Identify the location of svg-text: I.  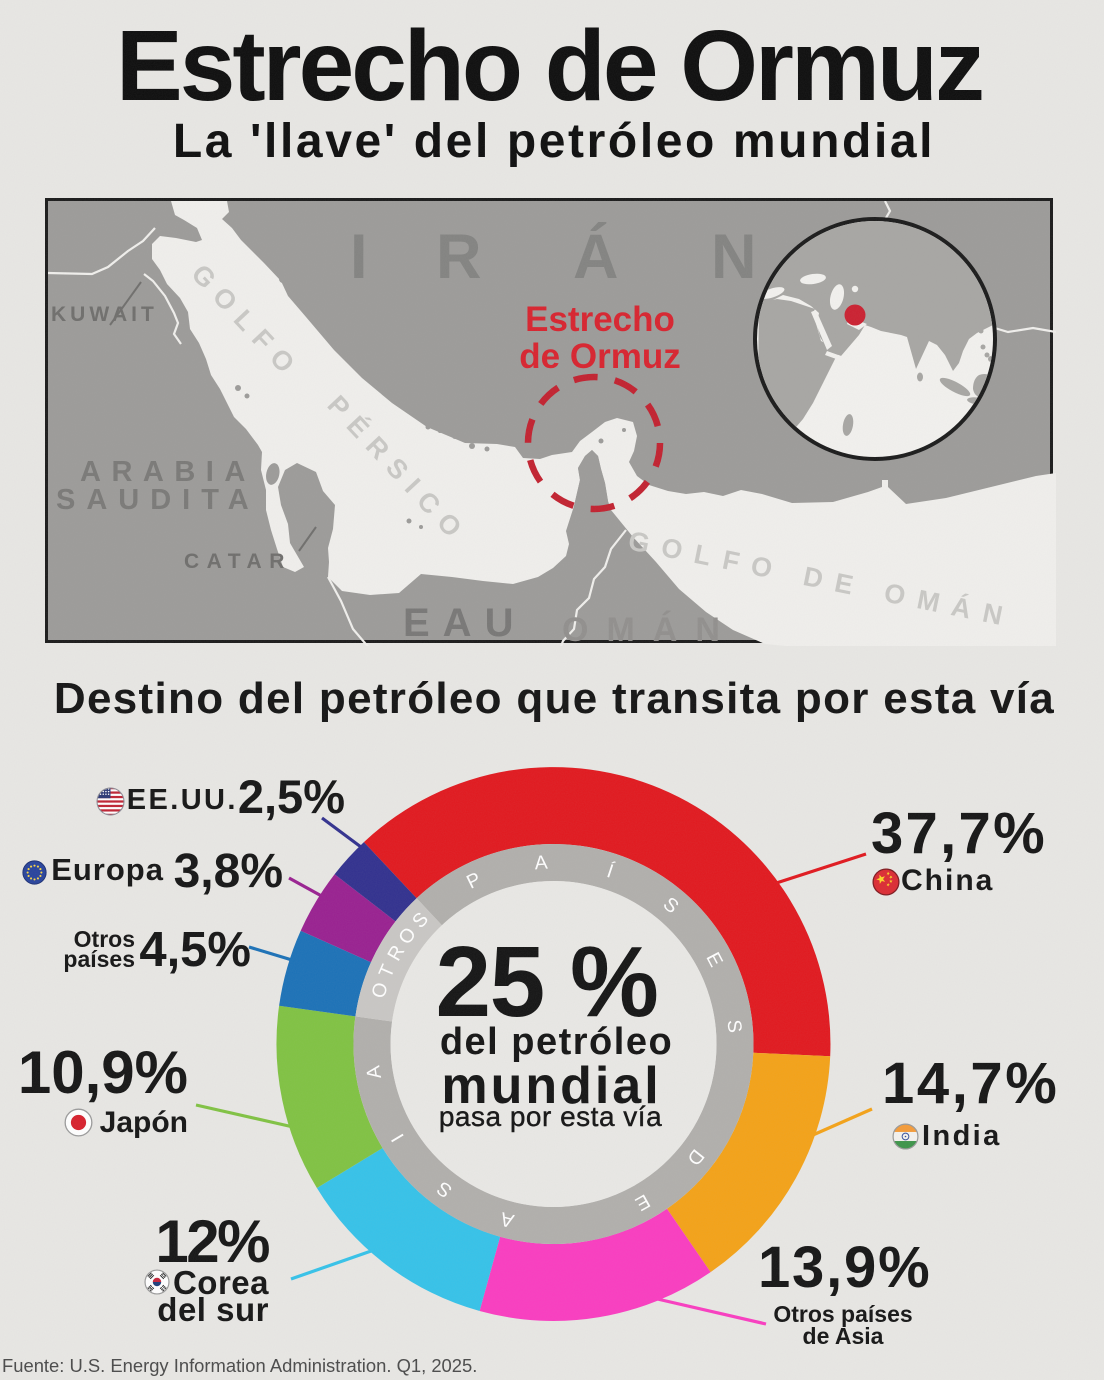
(359, 257).